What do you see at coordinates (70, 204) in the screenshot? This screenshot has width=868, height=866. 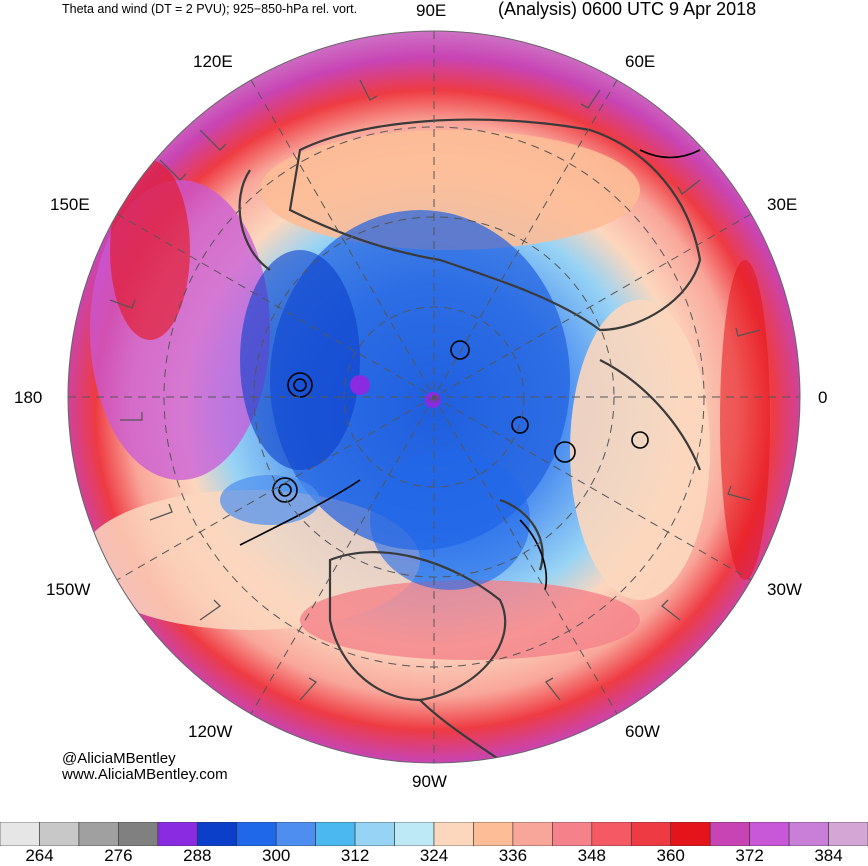 I see `lon-label-150e: 150E` at bounding box center [70, 204].